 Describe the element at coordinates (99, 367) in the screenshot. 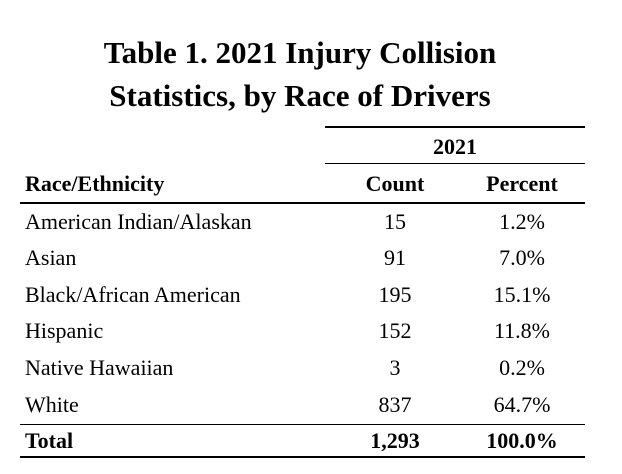

I see `row-race: Native Hawaiian` at that location.